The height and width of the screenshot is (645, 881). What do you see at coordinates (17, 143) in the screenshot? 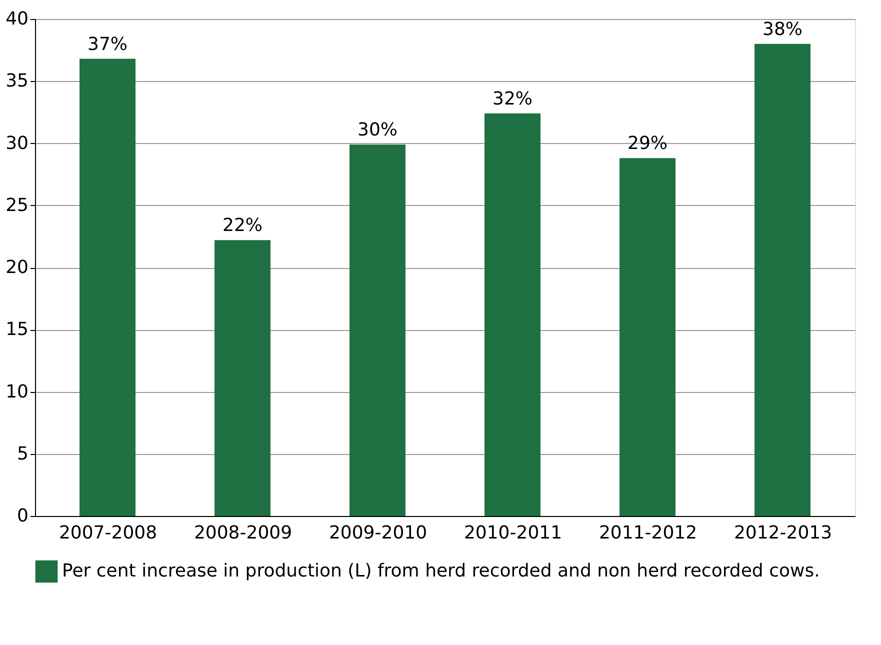
I see `y-tick-label: 30` at bounding box center [17, 143].